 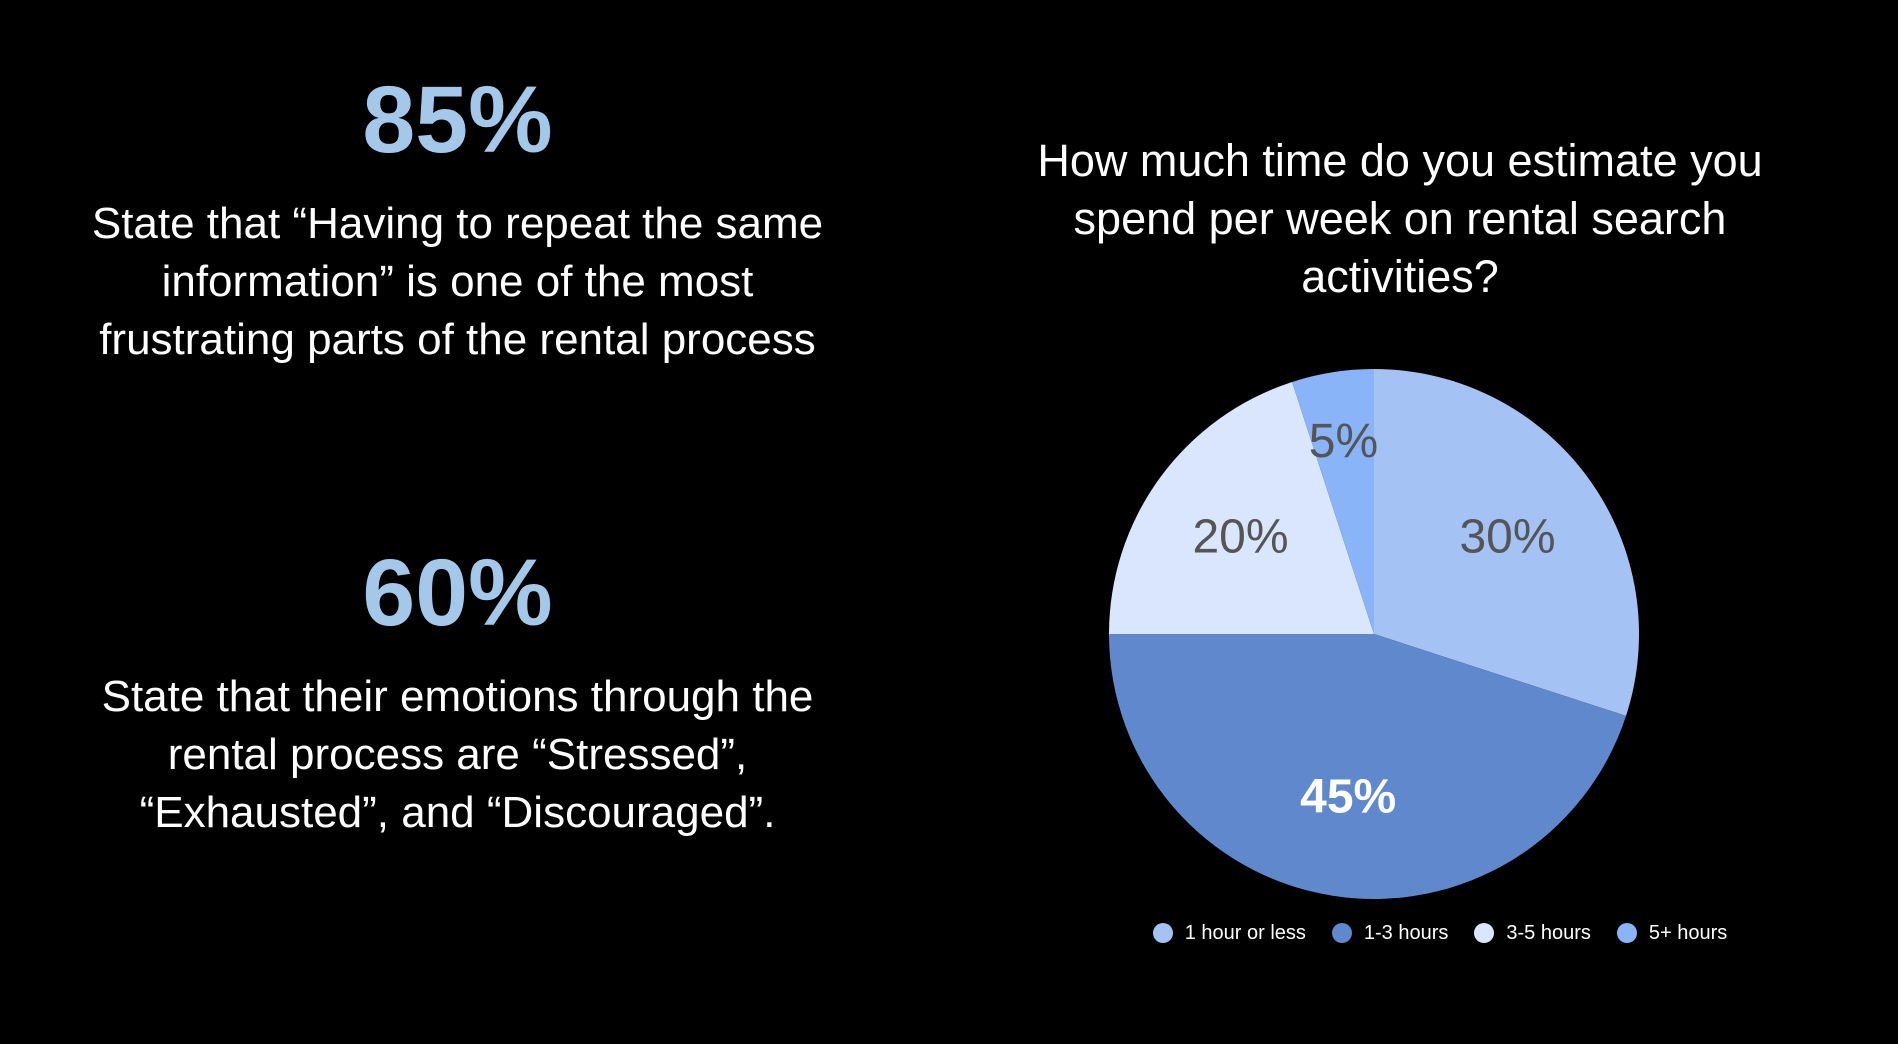 I want to click on legend-item: 3-5 hours, so click(x=1532, y=933).